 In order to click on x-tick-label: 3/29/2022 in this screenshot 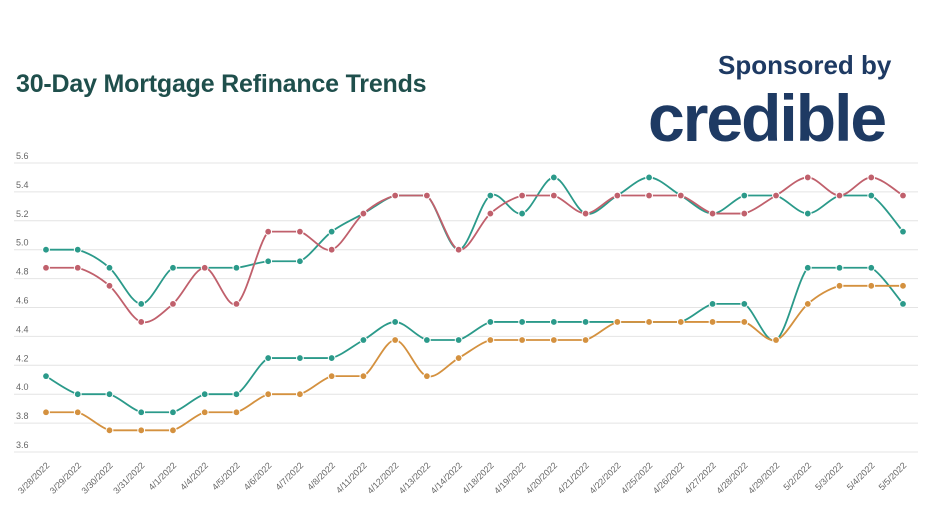, I will do `click(65, 477)`.